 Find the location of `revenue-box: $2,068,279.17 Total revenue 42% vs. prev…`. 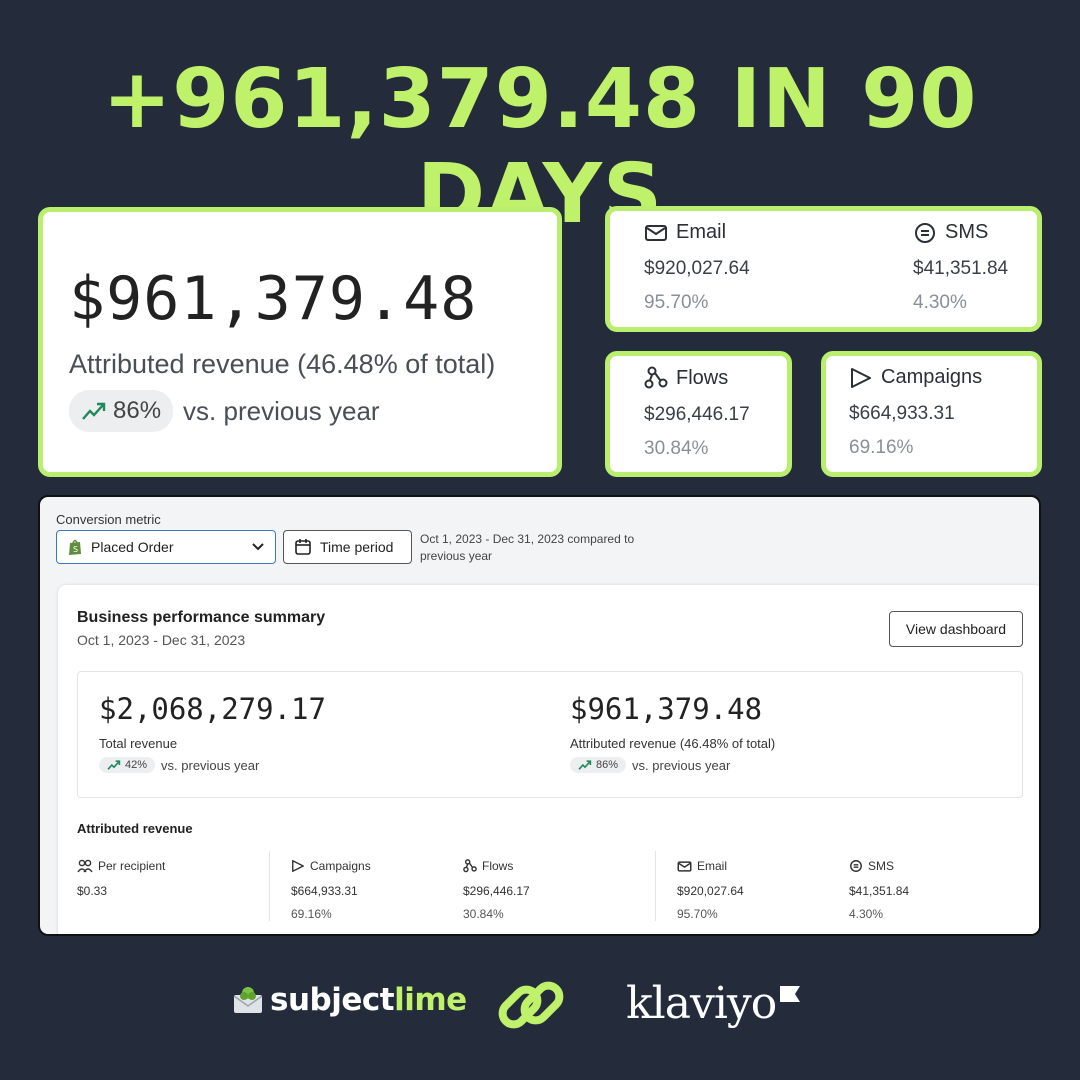

revenue-box: $2,068,279.17 Total revenue 42% vs. prev… is located at coordinates (550, 734).